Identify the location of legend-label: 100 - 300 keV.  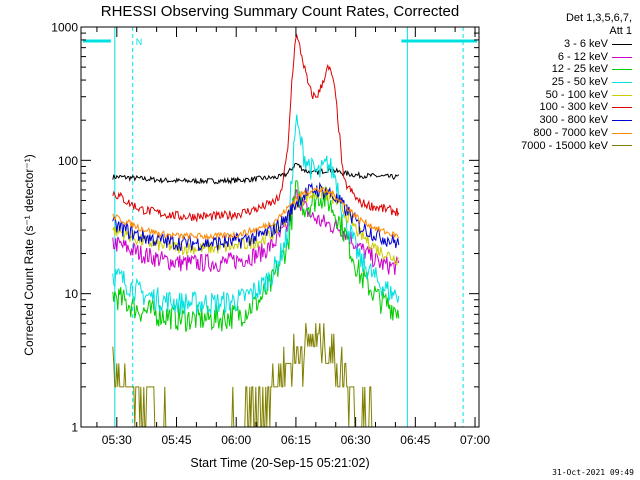
(574, 107).